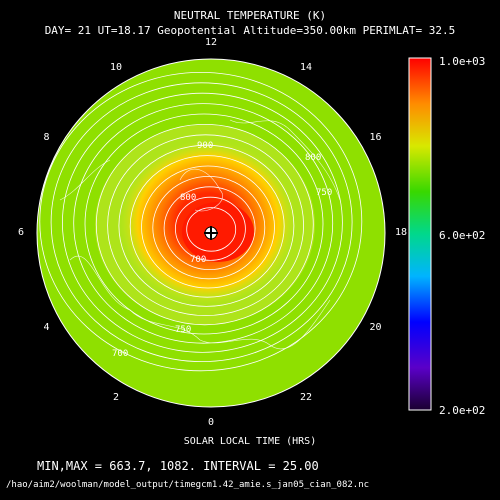 This screenshot has width=500, height=500. Describe the element at coordinates (401, 232) in the screenshot. I see `hour-label-18: 18` at that location.